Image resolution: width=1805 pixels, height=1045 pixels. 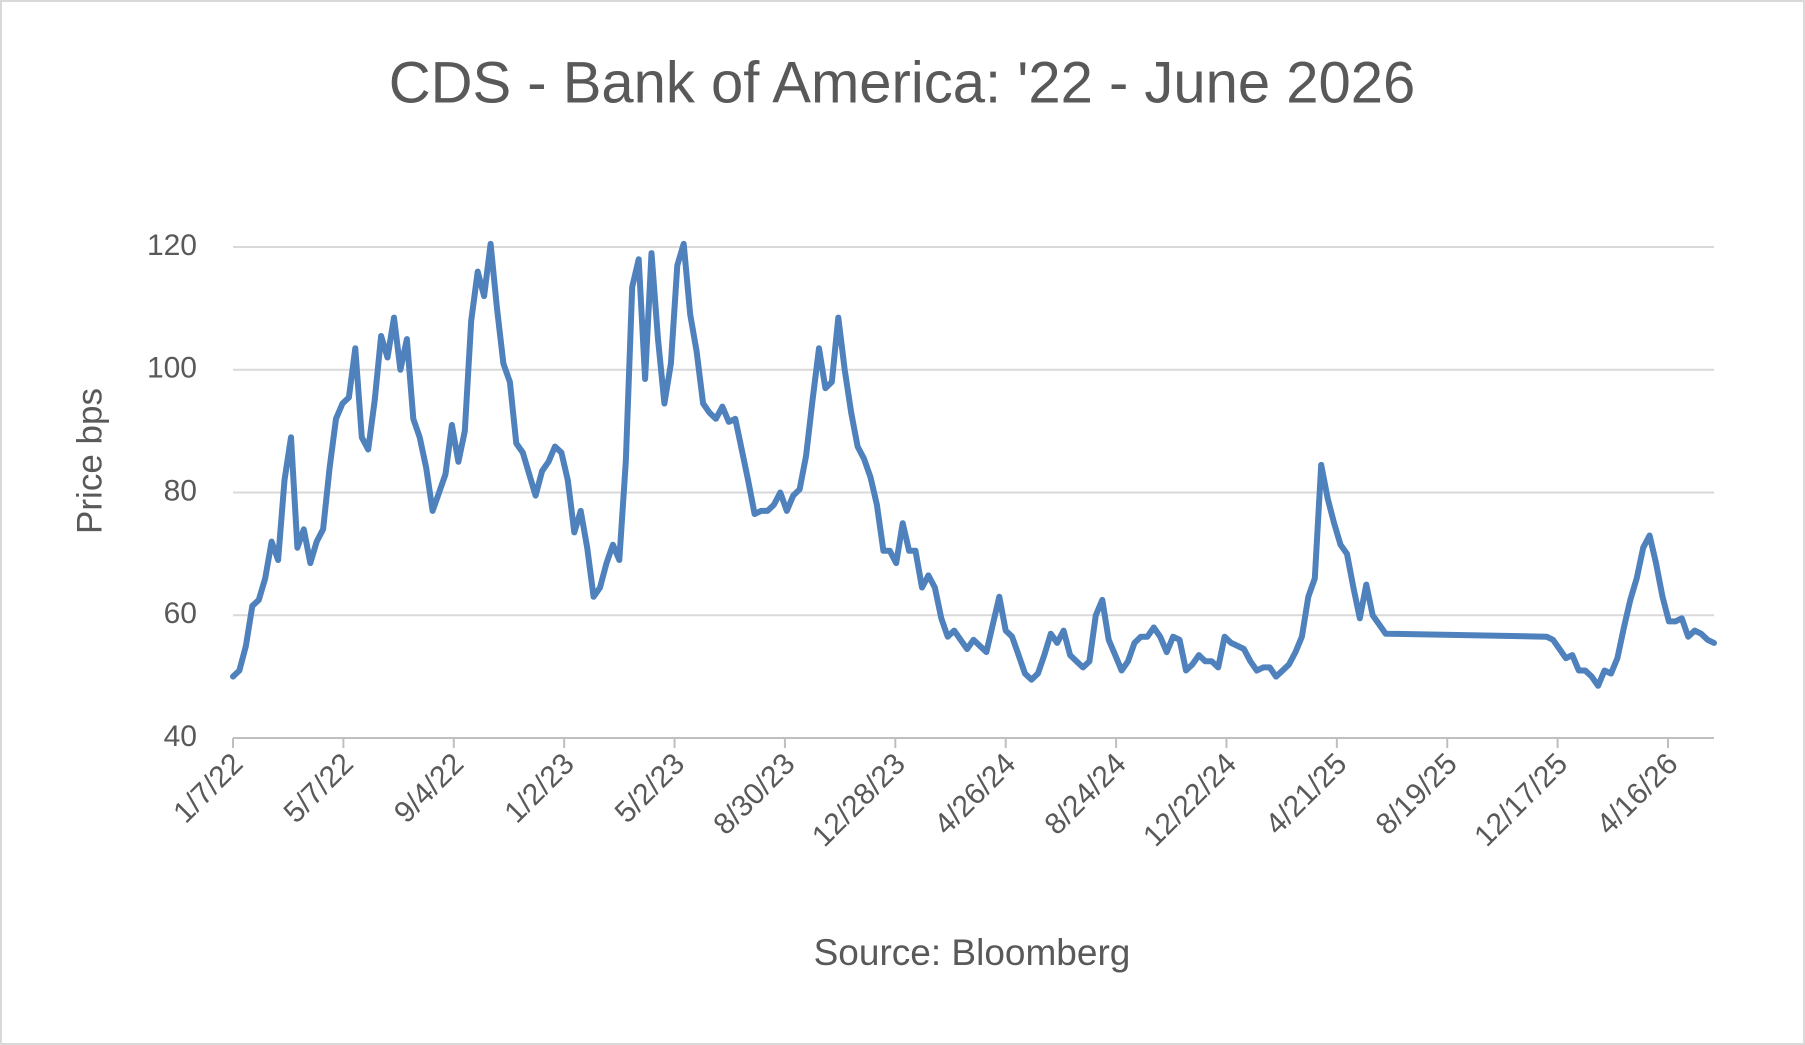 I want to click on y-tick-label: 60, so click(x=180, y=613).